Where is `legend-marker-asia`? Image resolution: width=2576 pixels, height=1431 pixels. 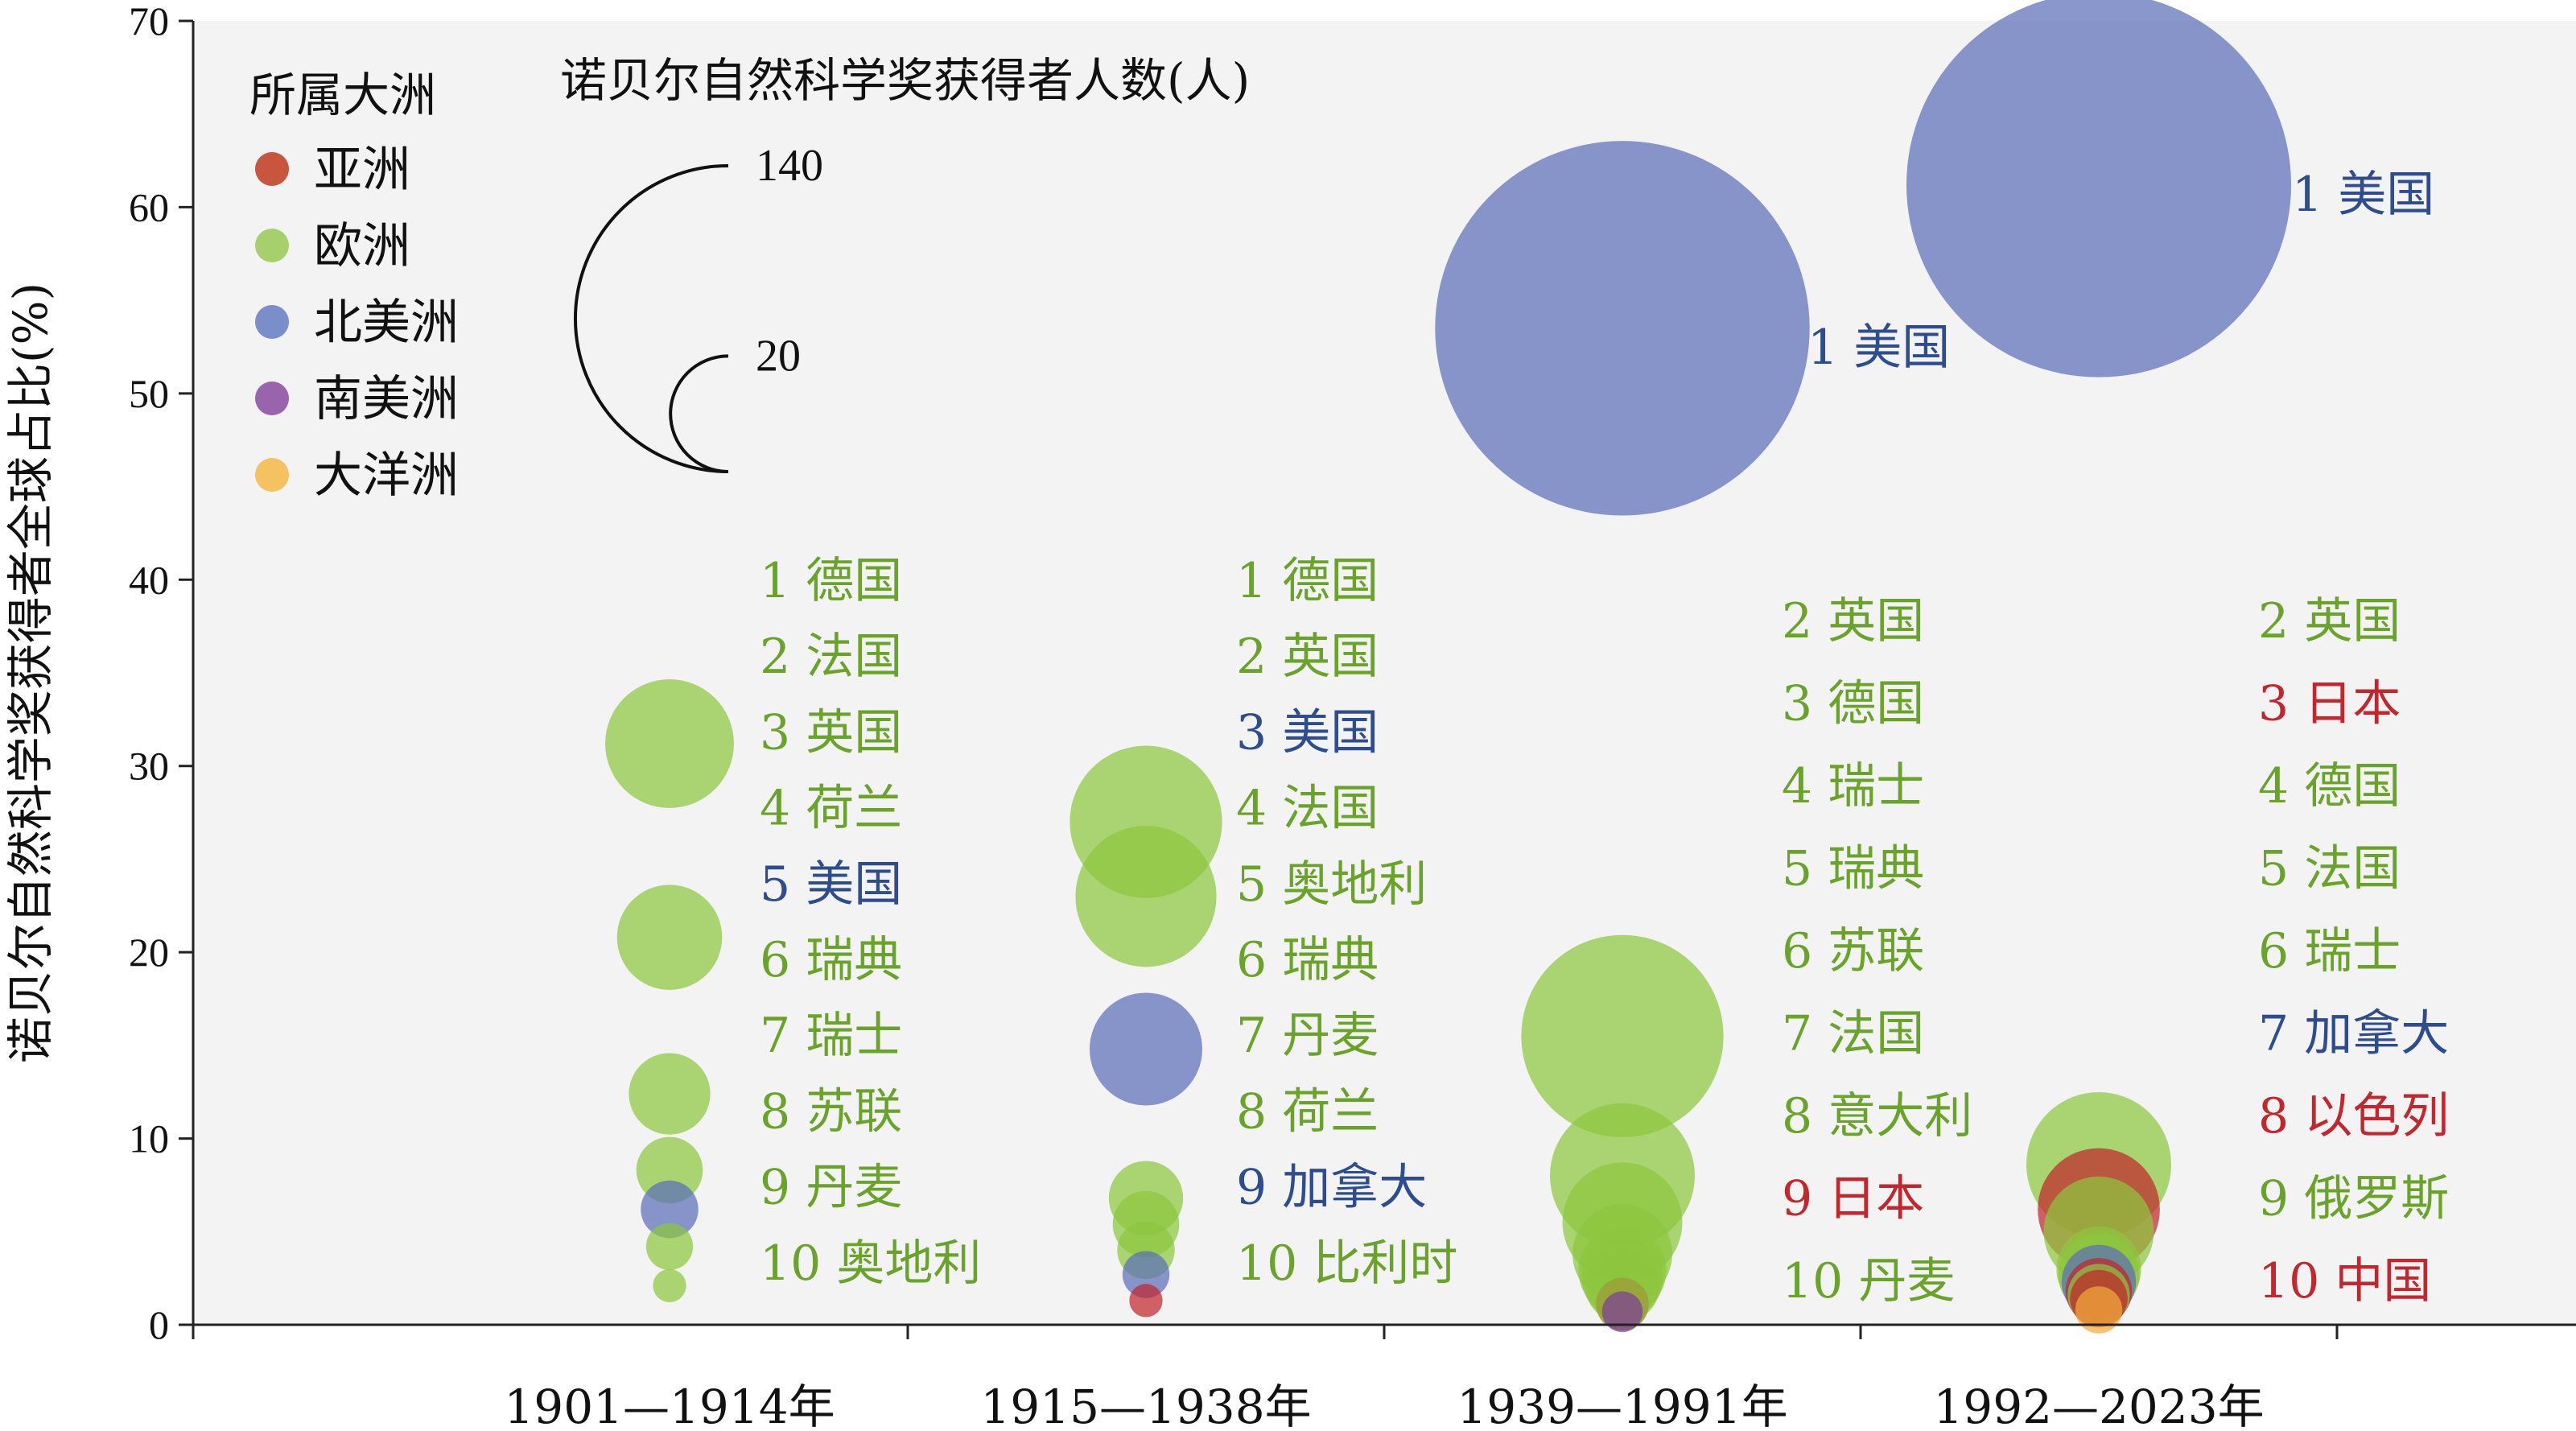
legend-marker-asia is located at coordinates (272, 169).